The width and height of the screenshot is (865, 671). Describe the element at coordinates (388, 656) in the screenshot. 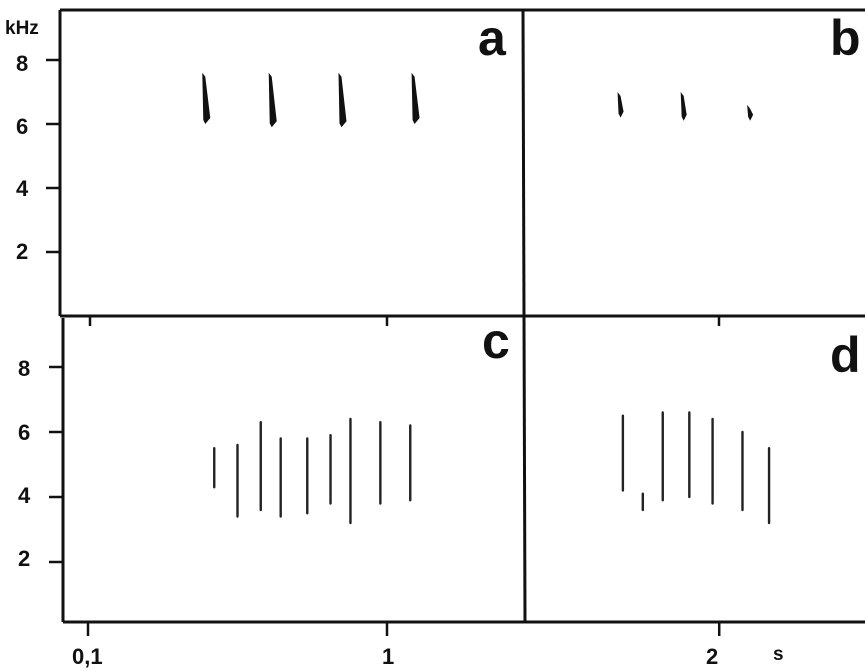

I see `x-tick-label-1: 1` at that location.